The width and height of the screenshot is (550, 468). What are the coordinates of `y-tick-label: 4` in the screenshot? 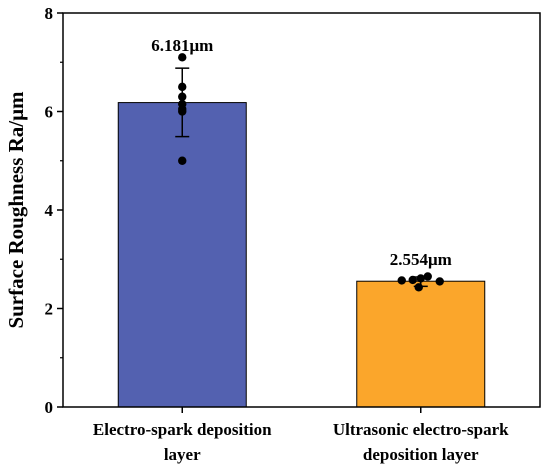 It's located at (49, 210).